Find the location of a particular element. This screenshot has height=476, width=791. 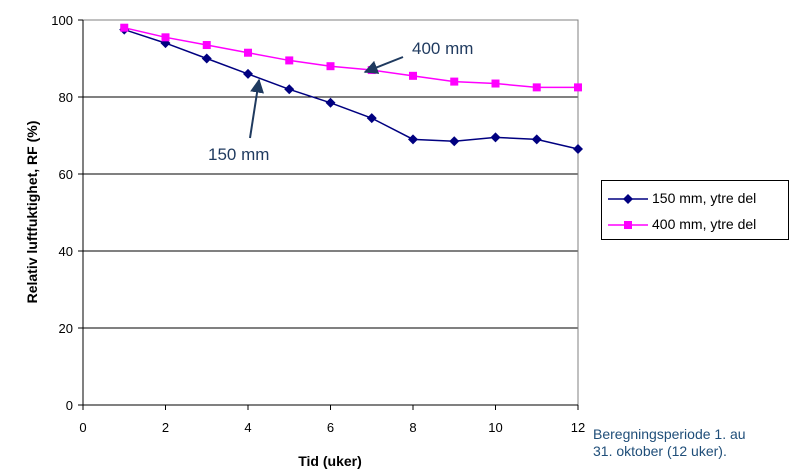

x-tick-label-0: 0 is located at coordinates (82, 427).